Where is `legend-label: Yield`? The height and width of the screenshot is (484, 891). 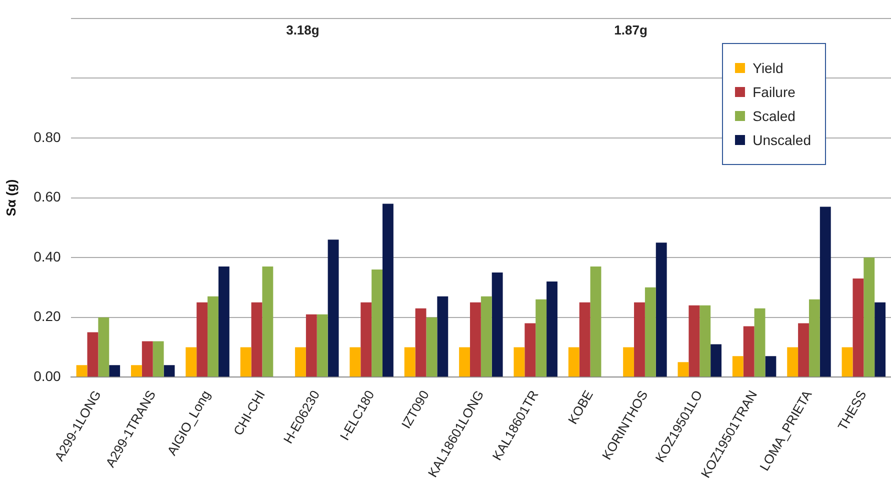
legend-label: Yield is located at coordinates (768, 68).